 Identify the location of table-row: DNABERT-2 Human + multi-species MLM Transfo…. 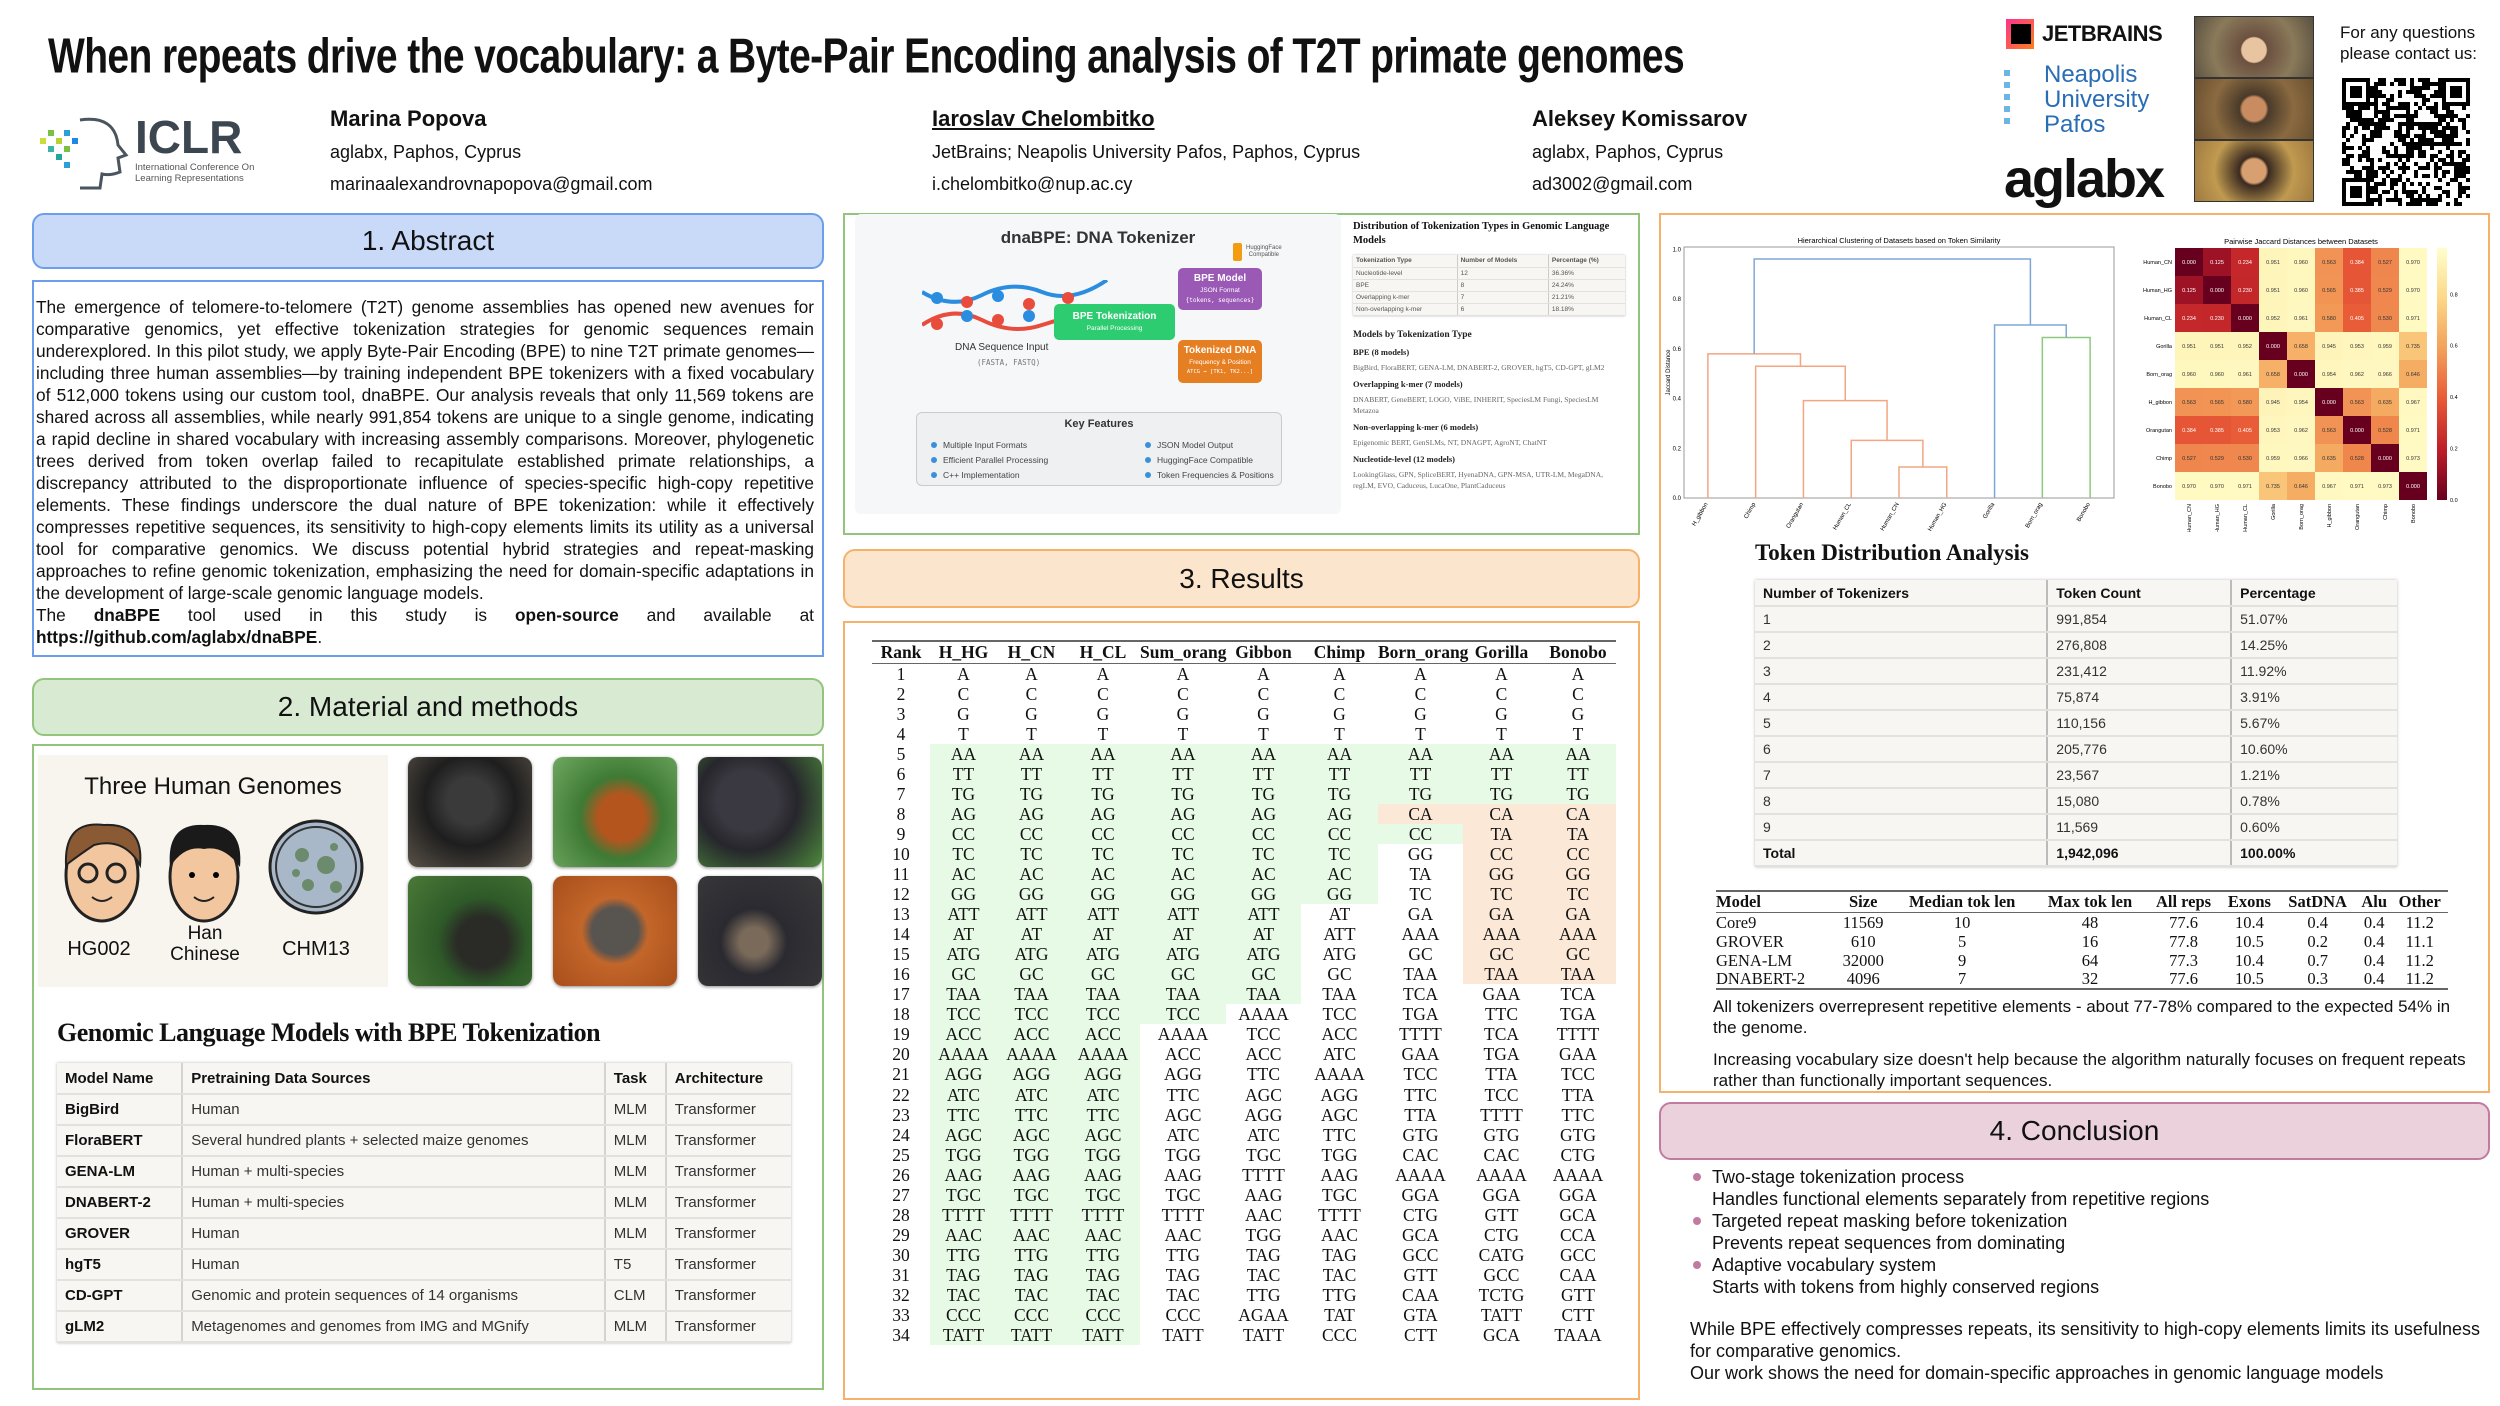
(424, 1203).